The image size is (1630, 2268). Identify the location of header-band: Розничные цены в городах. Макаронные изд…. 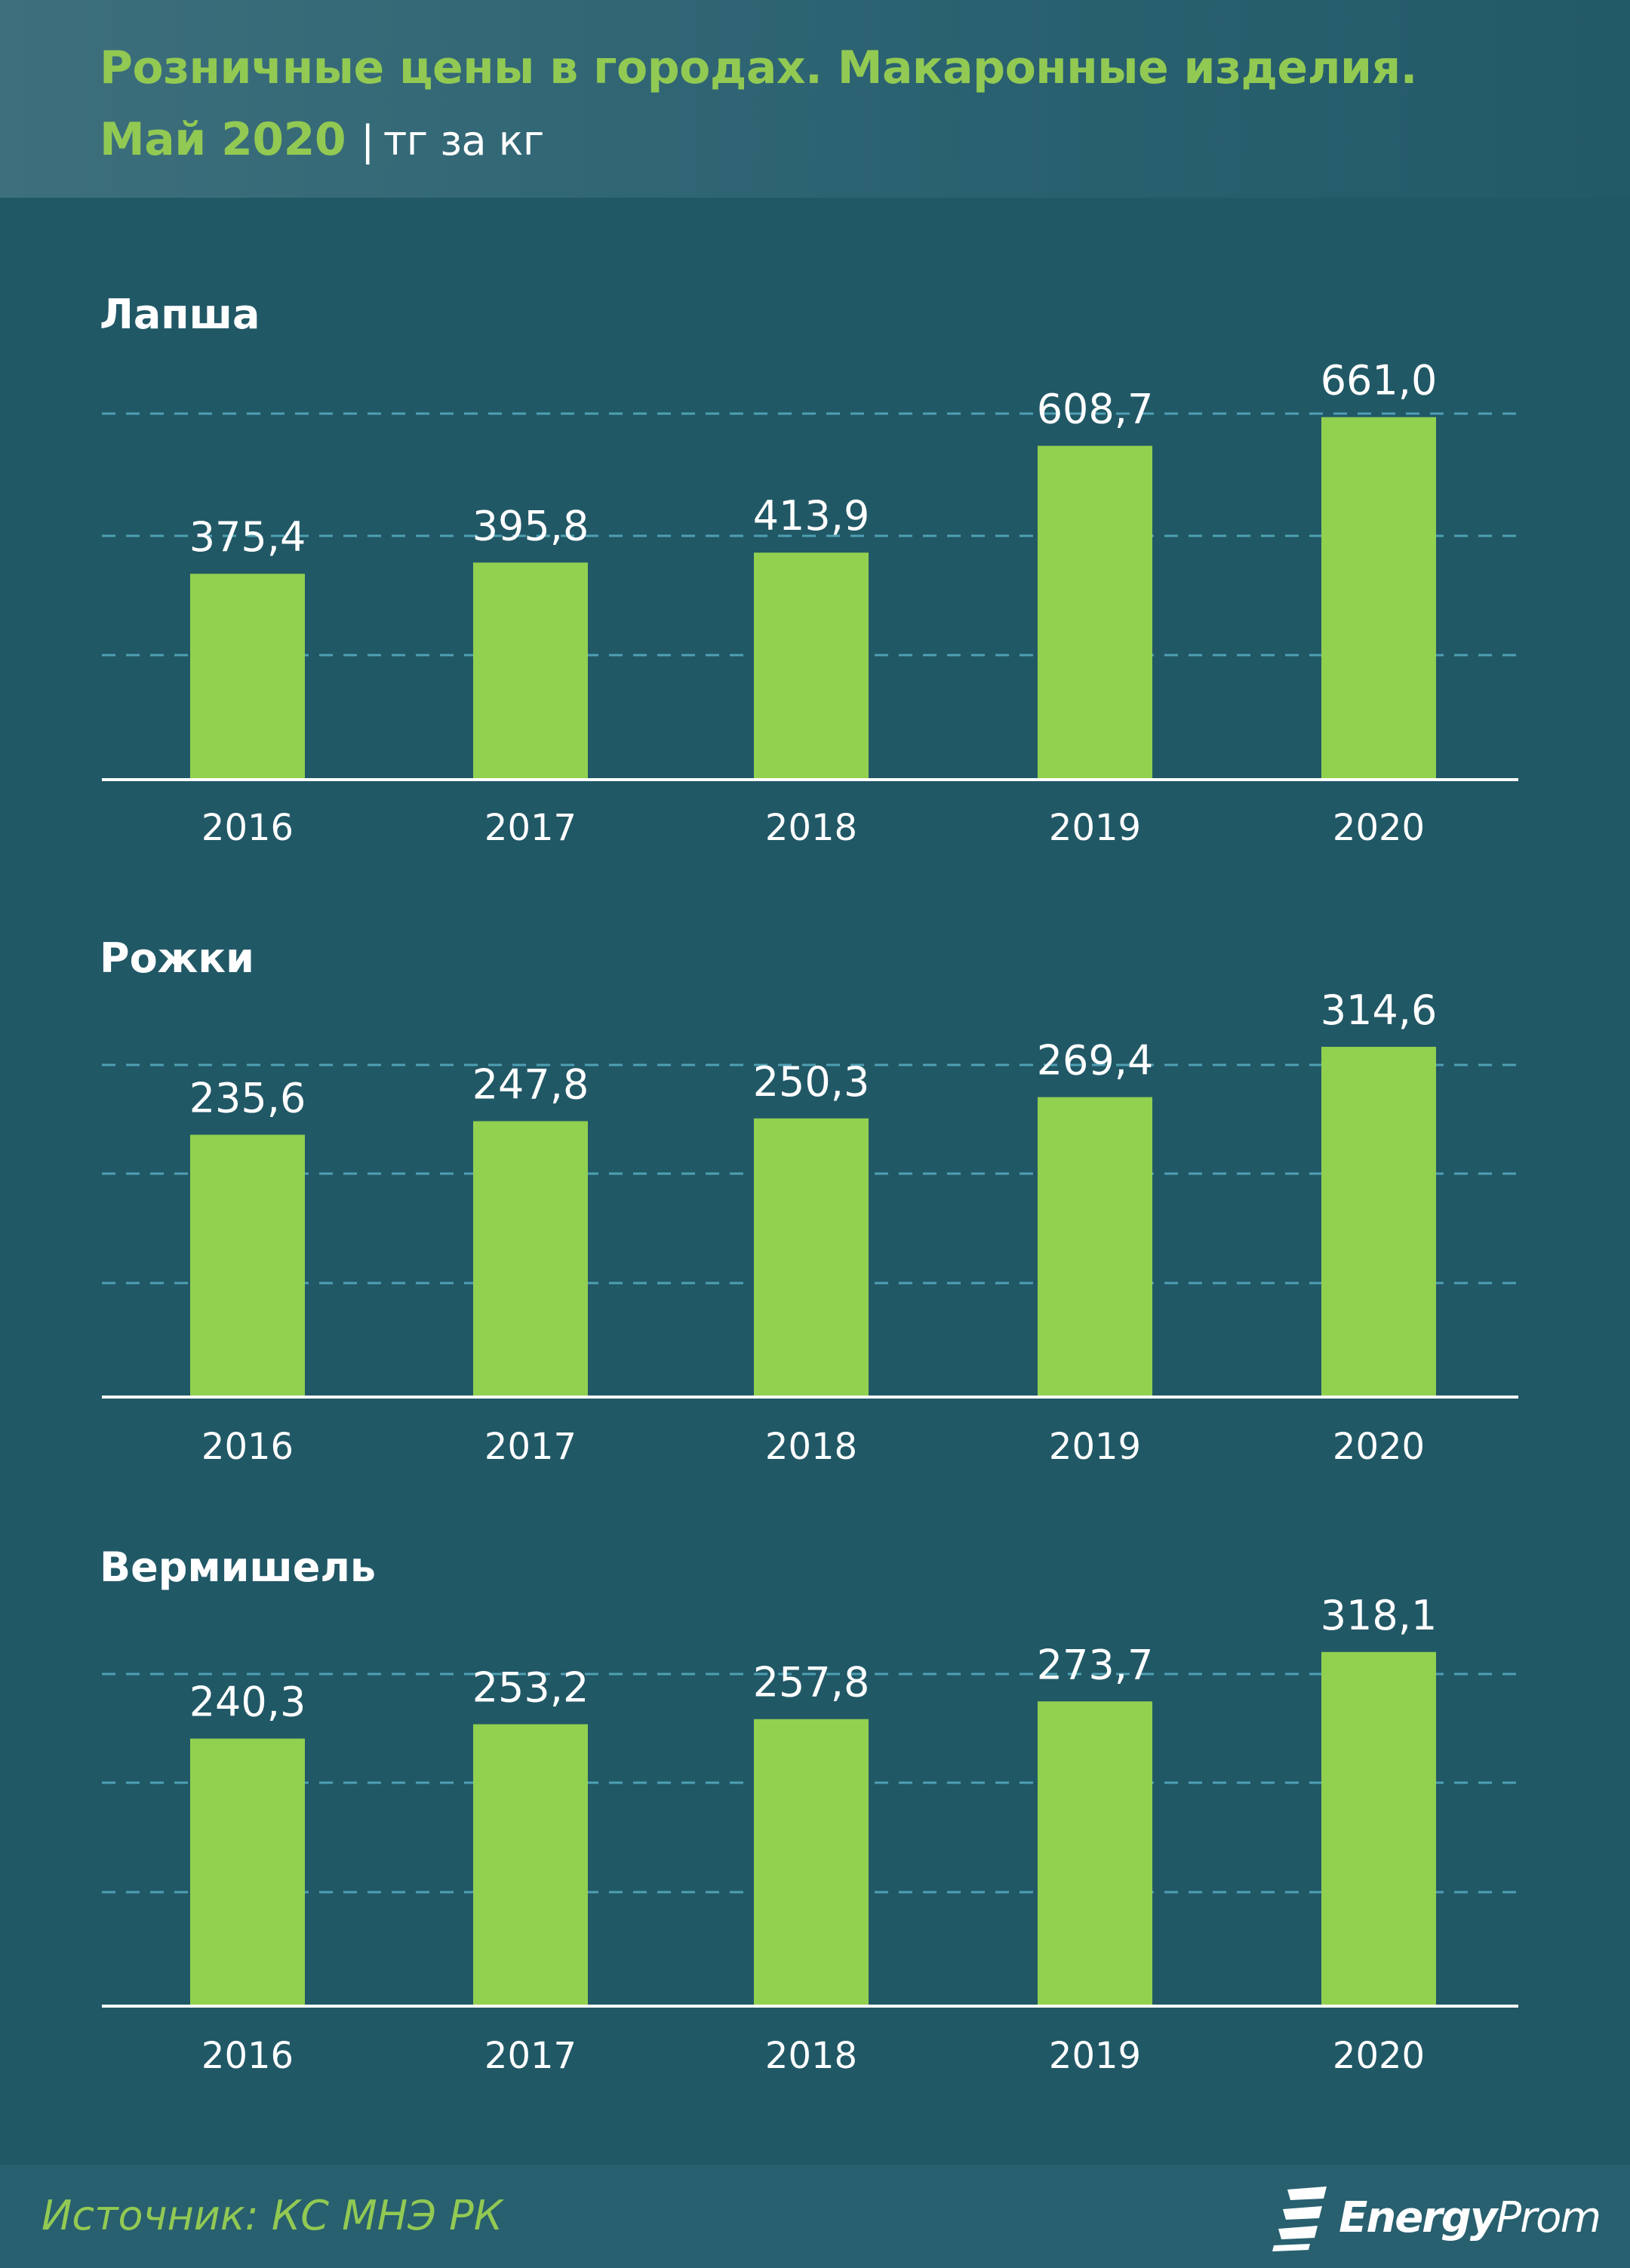
(815, 99).